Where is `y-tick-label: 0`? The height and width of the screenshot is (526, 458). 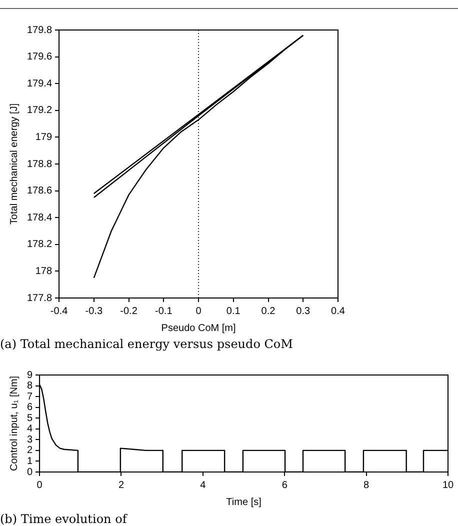
y-tick-label: 0 is located at coordinates (30, 472).